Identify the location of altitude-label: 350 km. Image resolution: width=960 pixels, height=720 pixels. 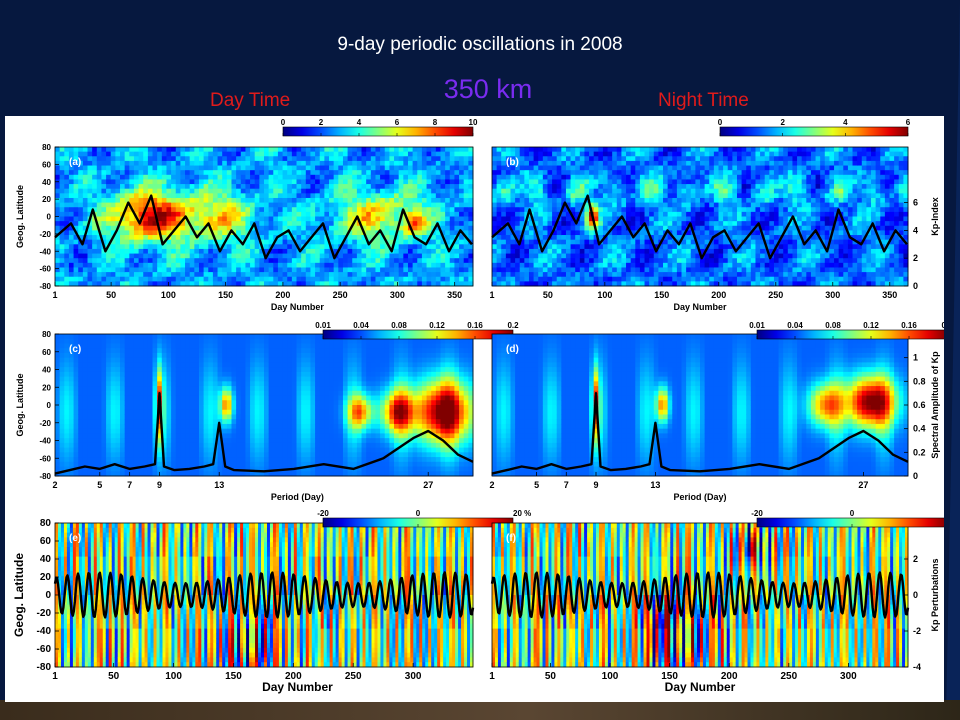
(488, 89).